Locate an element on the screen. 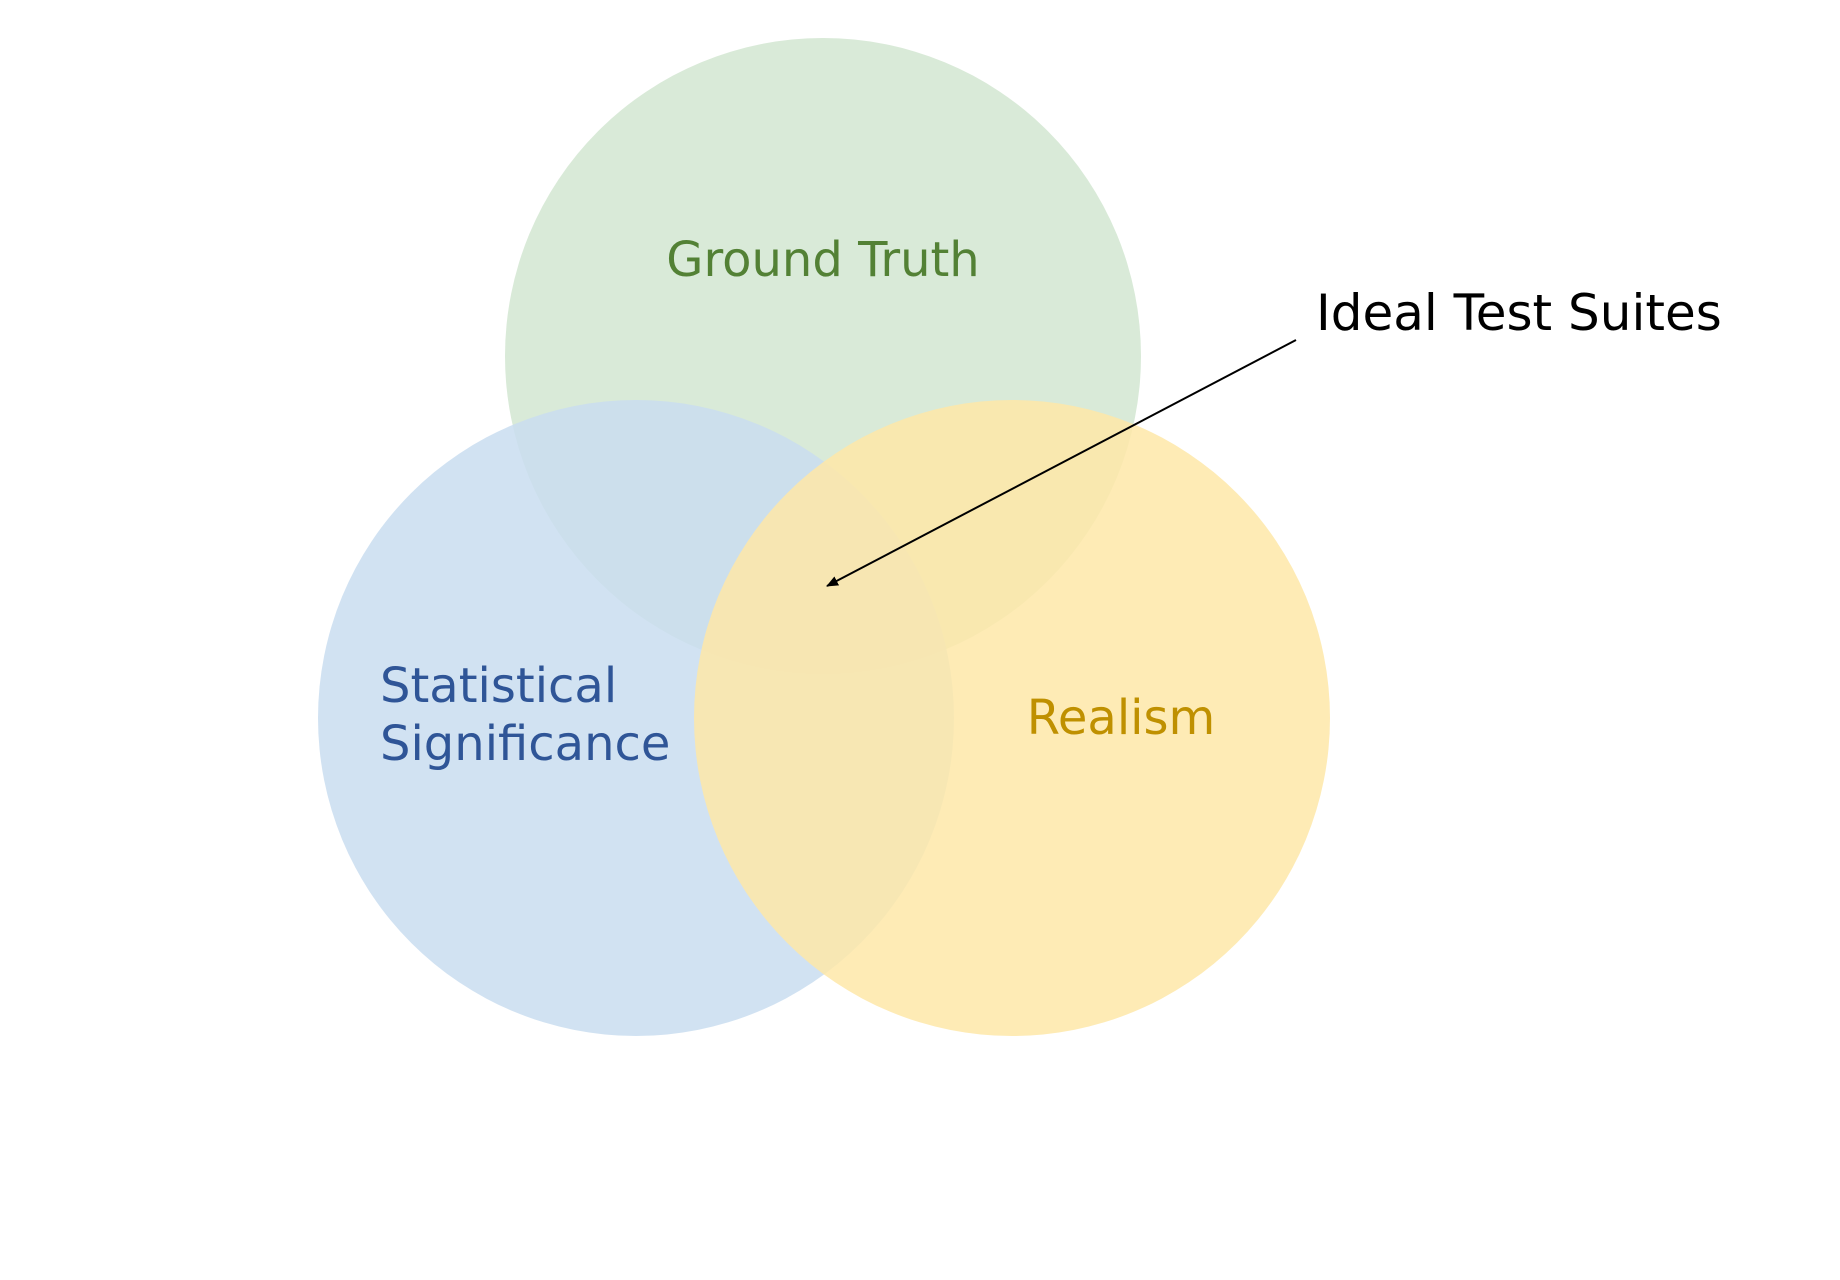  ground-truth-label: Ground Truth is located at coordinates (822, 260).